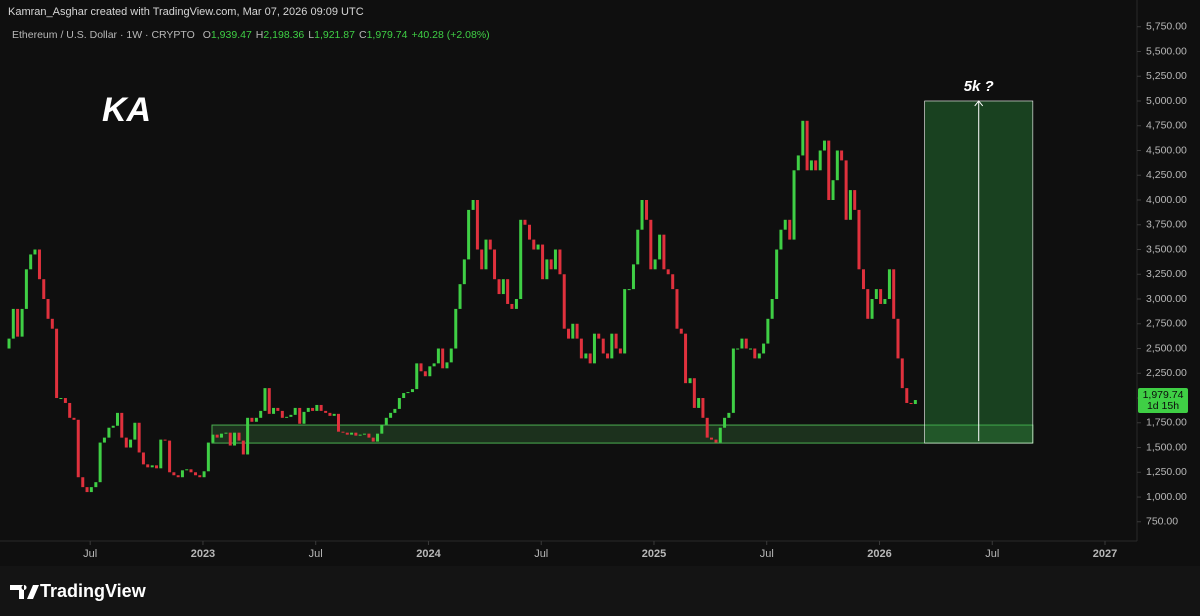 The image size is (1200, 616). I want to click on ohlc-key: C, so click(363, 35).